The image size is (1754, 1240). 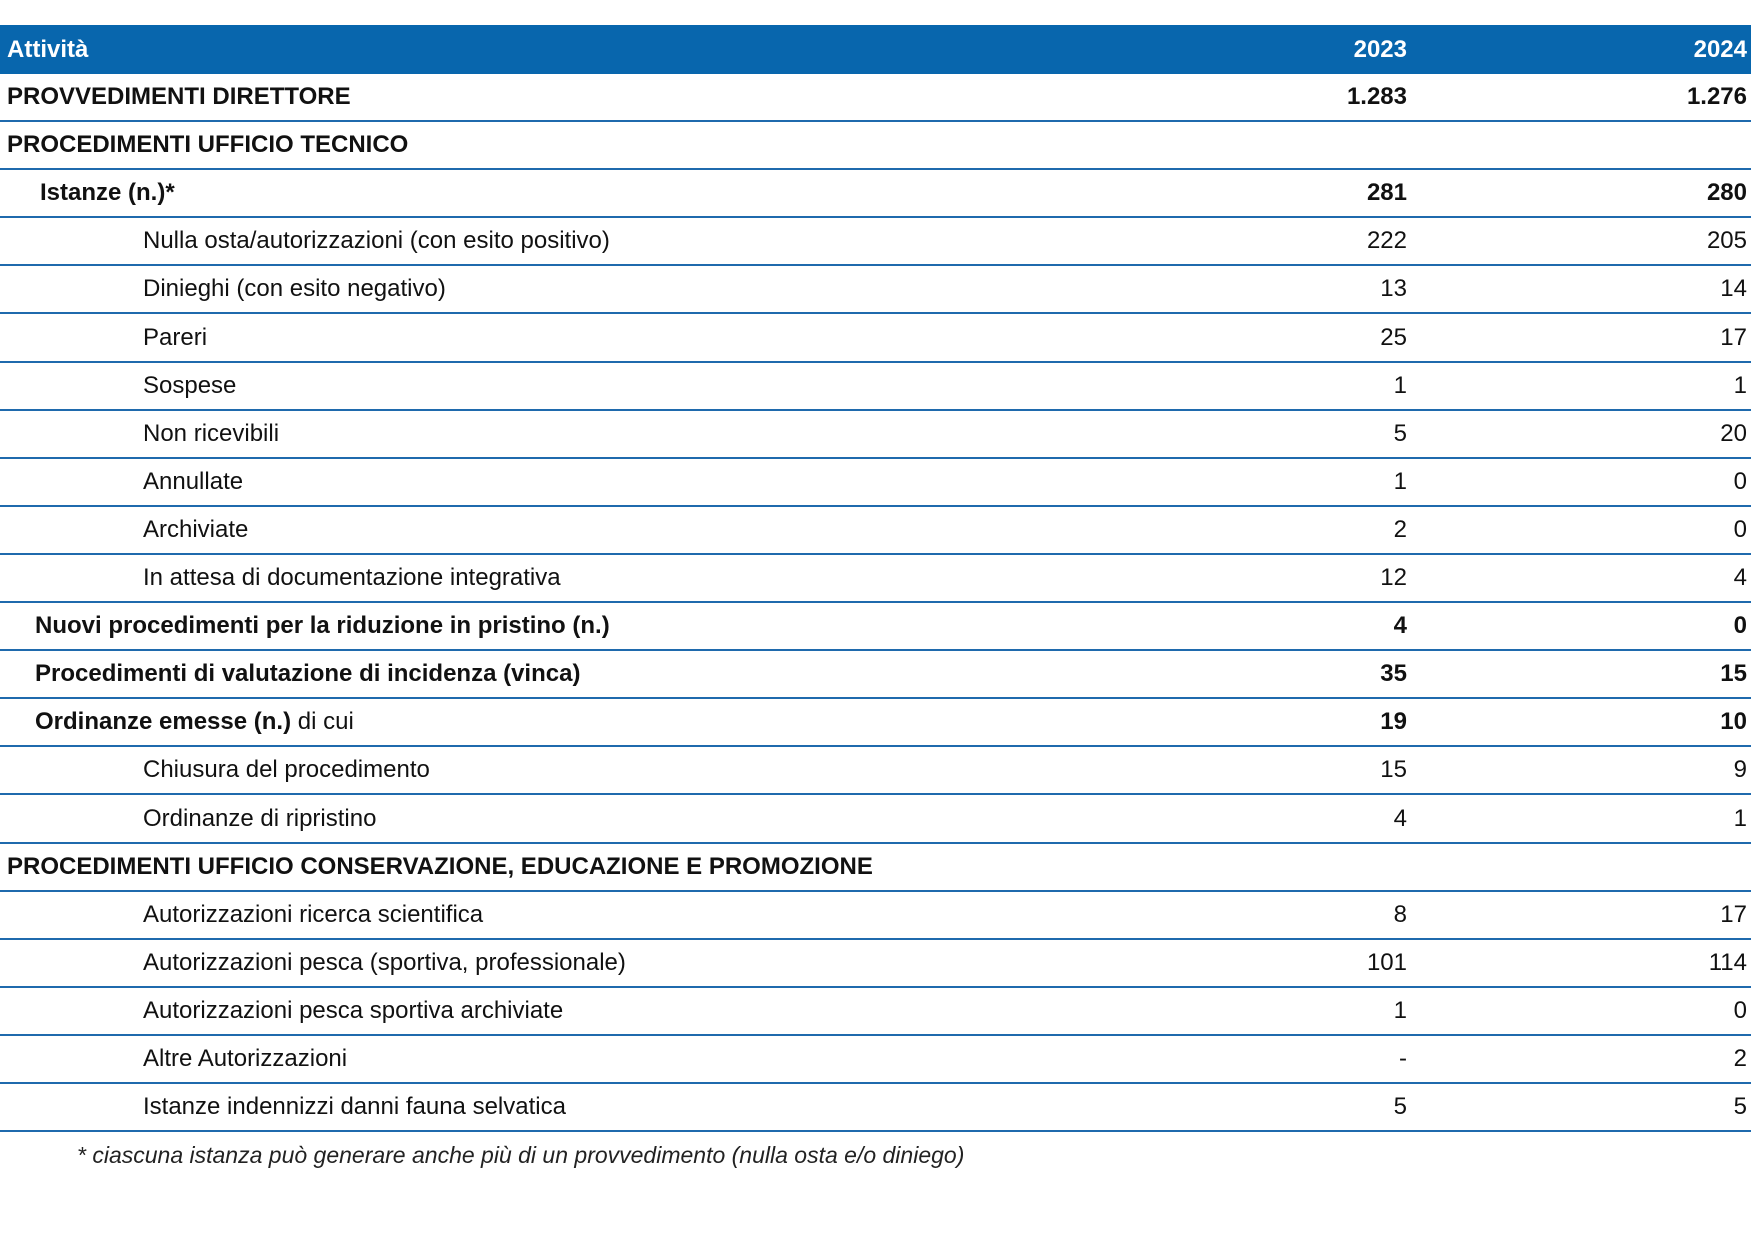 What do you see at coordinates (875, 435) in the screenshot?
I see `table-row: Non ricevibili 5 20` at bounding box center [875, 435].